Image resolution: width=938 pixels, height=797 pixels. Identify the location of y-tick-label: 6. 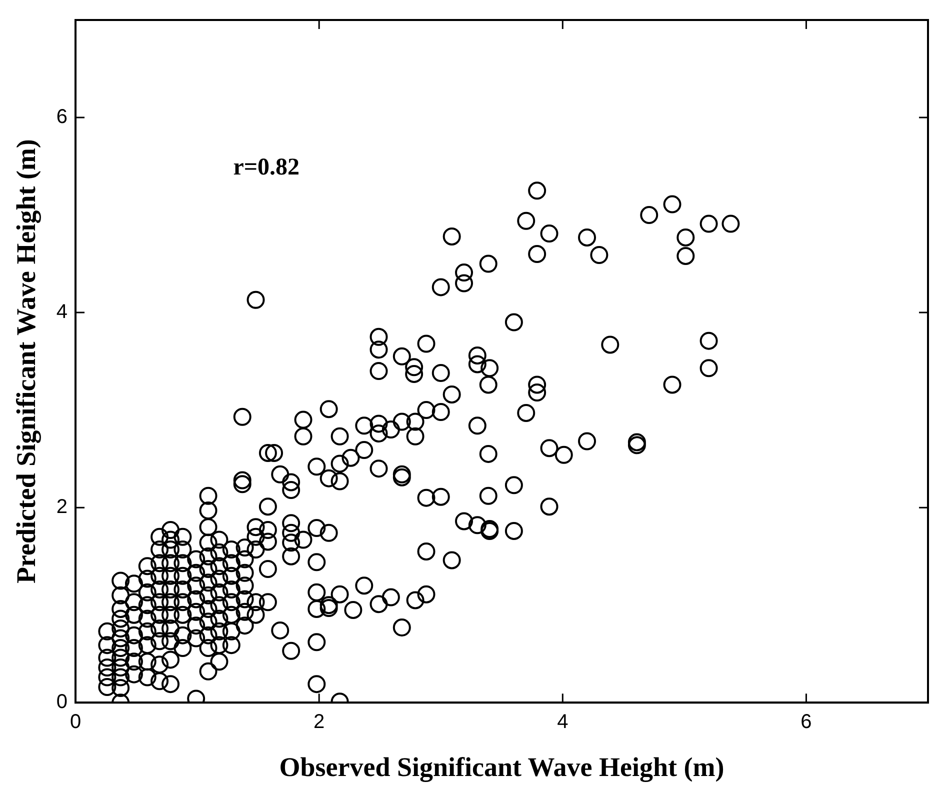
(62, 117).